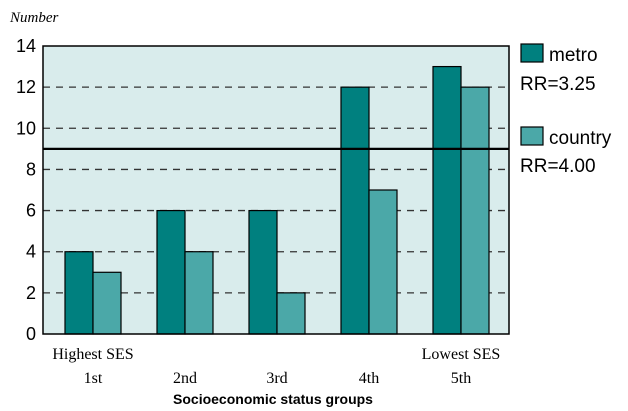 The width and height of the screenshot is (628, 411). Describe the element at coordinates (273, 399) in the screenshot. I see `x-axis-label: Socioeconomic status groups` at that location.